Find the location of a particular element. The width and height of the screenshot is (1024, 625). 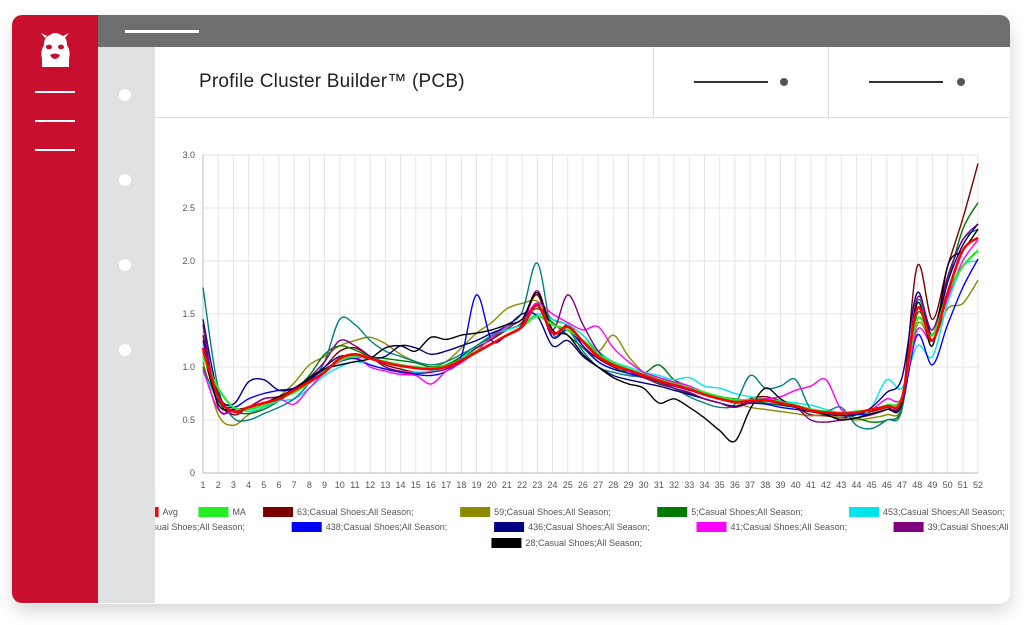

x-tick-label: 42 is located at coordinates (826, 485).